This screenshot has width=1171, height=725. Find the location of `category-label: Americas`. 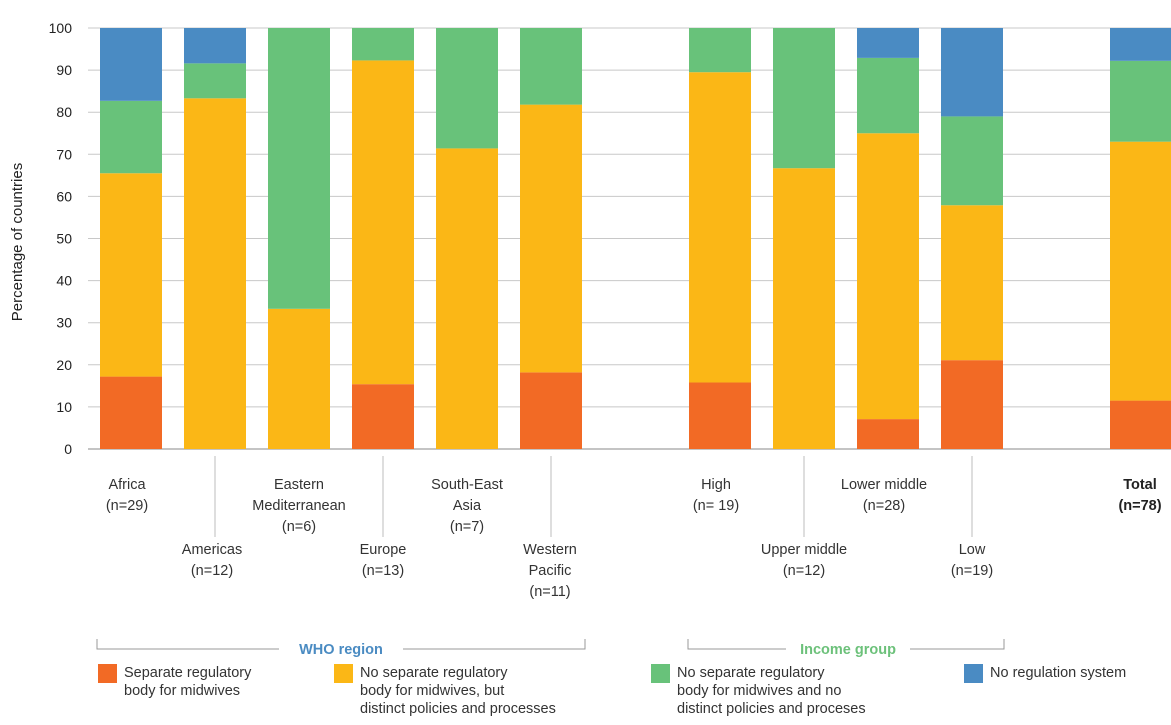

category-label: Americas is located at coordinates (212, 550).